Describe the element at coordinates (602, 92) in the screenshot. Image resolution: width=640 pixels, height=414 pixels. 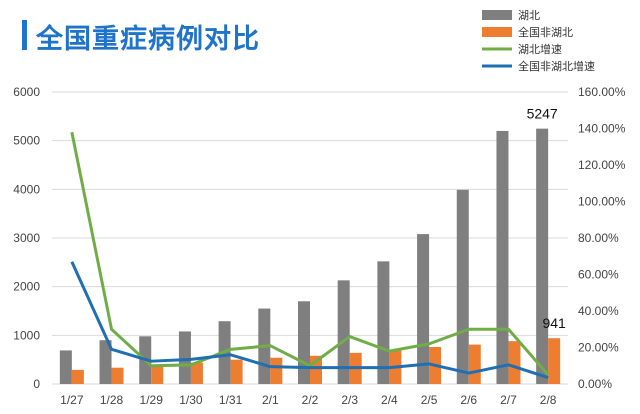
I see `right-tick-label: 160.00%` at that location.